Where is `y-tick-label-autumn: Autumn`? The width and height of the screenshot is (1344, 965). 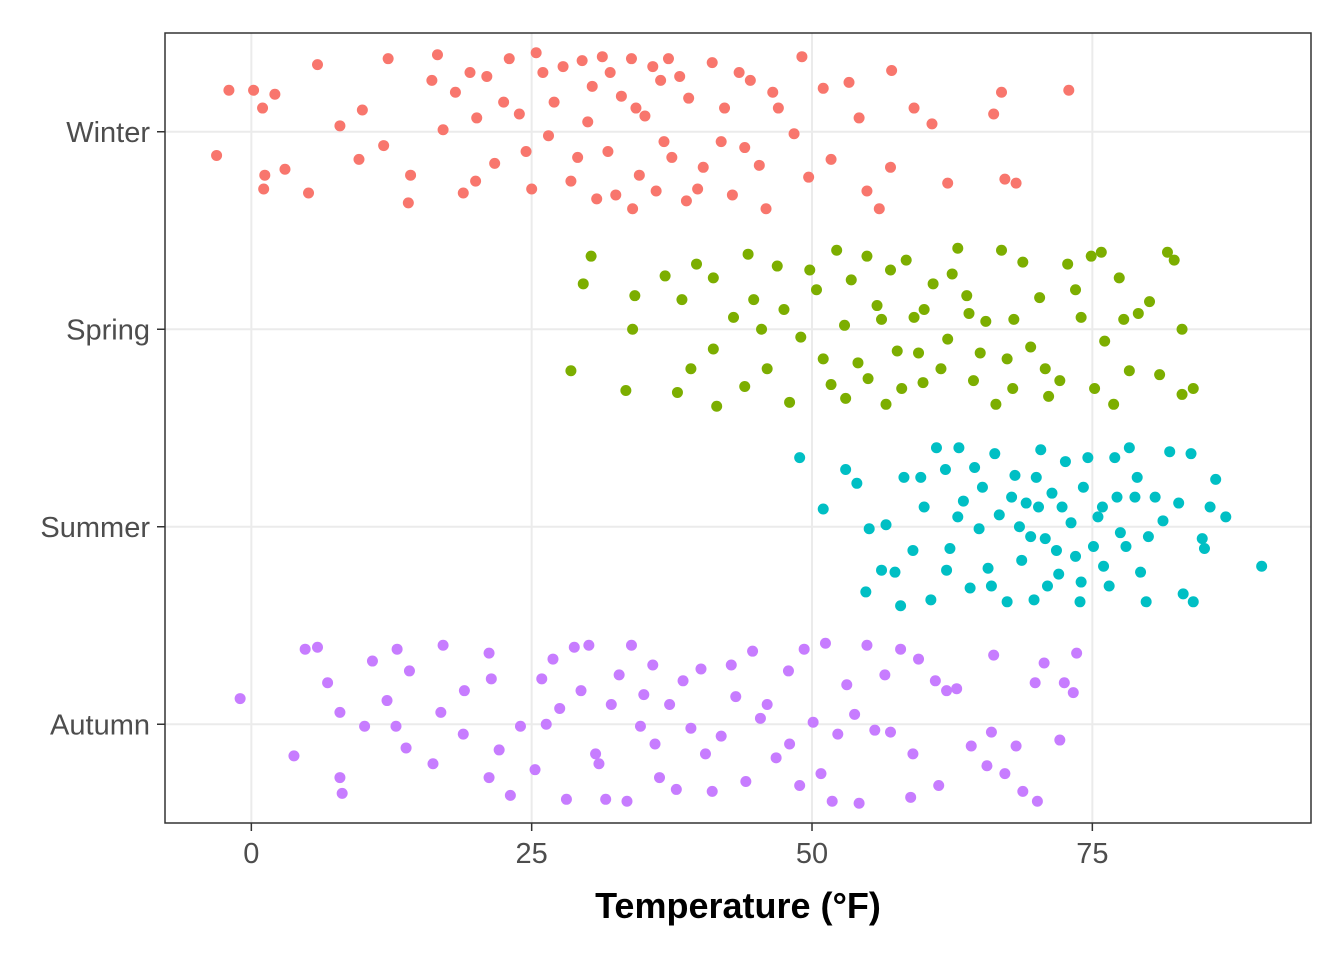
y-tick-label-autumn: Autumn is located at coordinates (100, 725).